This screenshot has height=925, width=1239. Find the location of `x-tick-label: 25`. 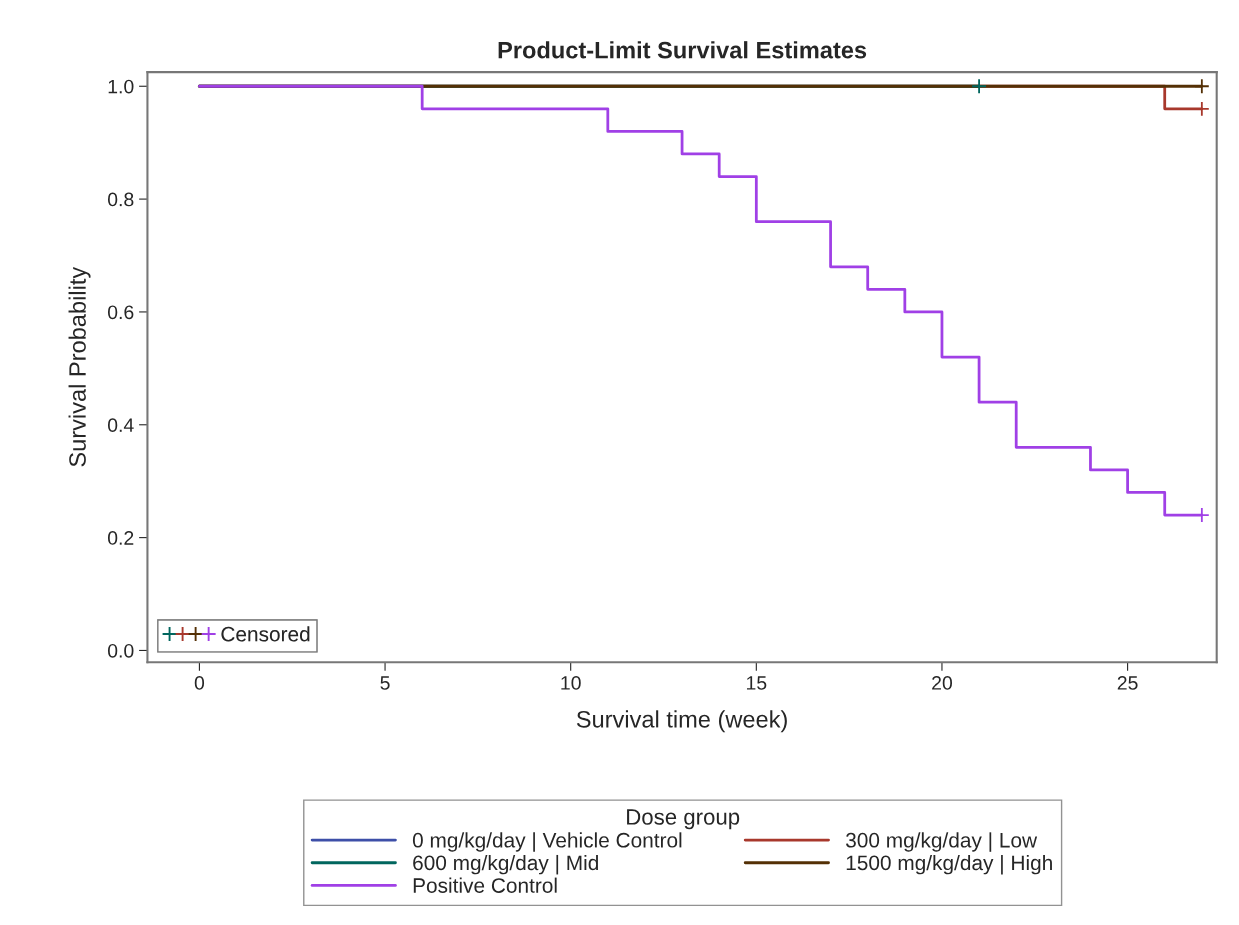

x-tick-label: 25 is located at coordinates (1127, 683).